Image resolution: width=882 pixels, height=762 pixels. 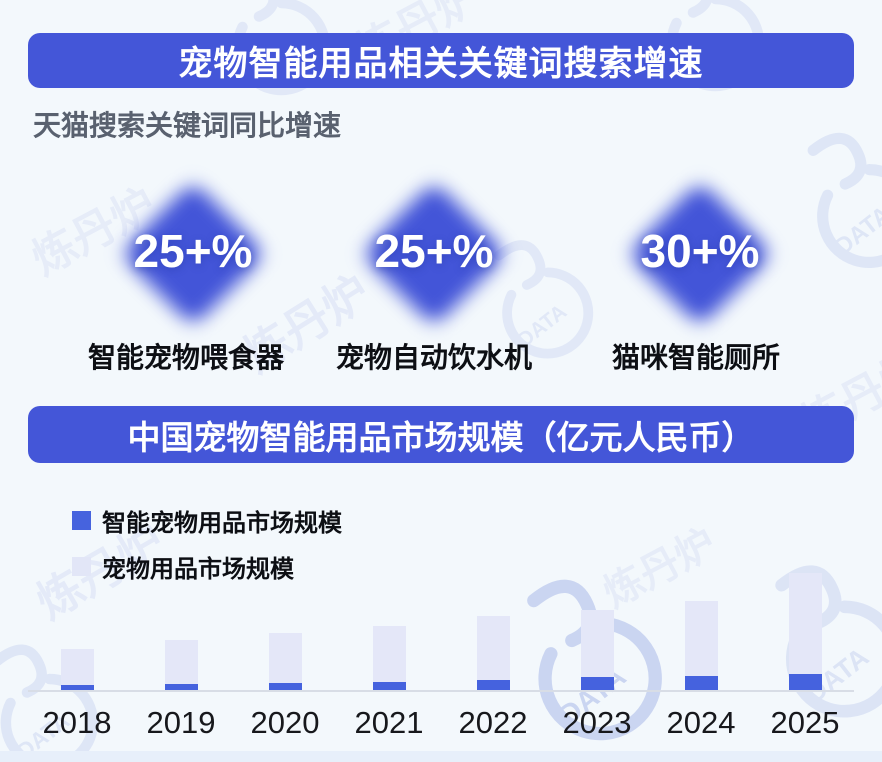 I want to click on legend-item-total: 宠物用品市场规模, so click(x=183, y=566).